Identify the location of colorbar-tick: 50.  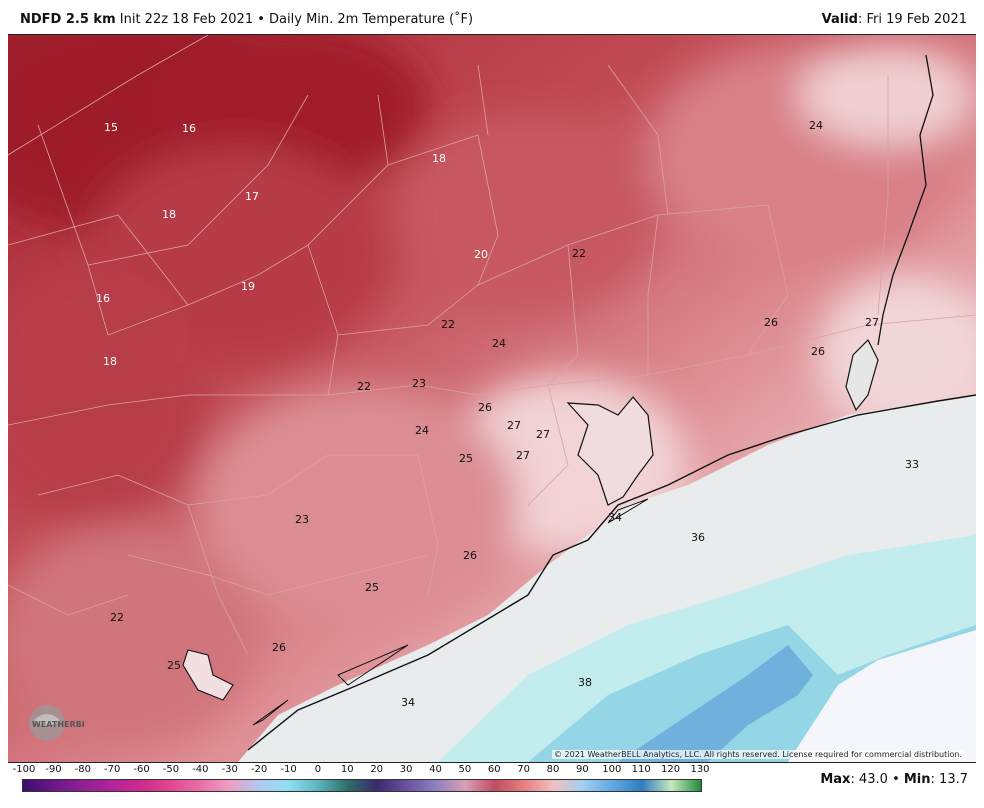
(465, 769).